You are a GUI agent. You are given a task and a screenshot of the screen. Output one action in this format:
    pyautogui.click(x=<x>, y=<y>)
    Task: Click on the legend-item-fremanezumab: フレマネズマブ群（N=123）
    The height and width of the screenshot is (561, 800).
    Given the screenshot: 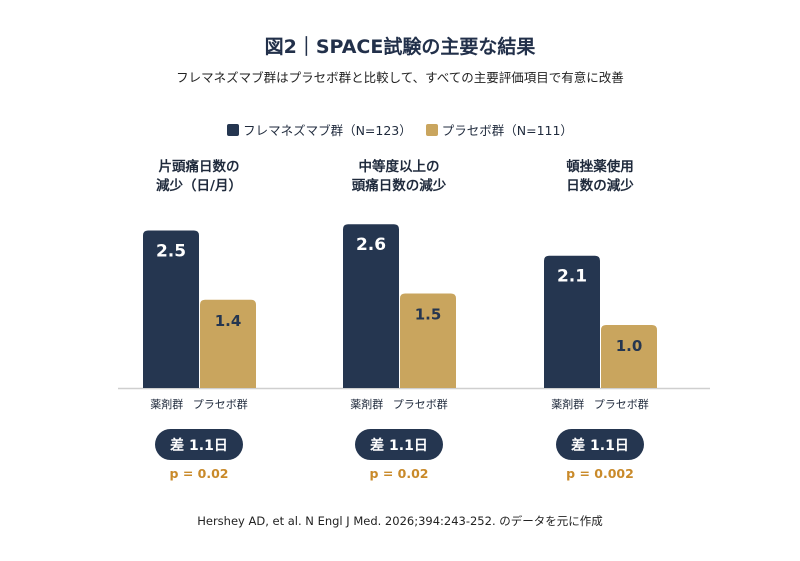 What is the action you would take?
    pyautogui.click(x=319, y=129)
    